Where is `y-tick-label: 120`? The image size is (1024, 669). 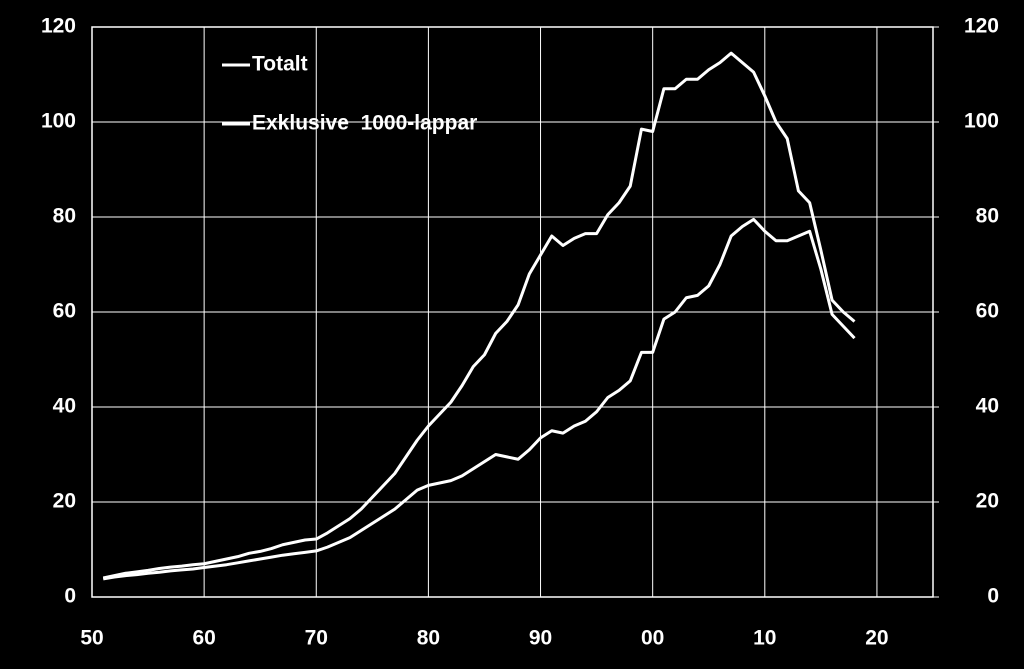 y-tick-label: 120 is located at coordinates (58, 26).